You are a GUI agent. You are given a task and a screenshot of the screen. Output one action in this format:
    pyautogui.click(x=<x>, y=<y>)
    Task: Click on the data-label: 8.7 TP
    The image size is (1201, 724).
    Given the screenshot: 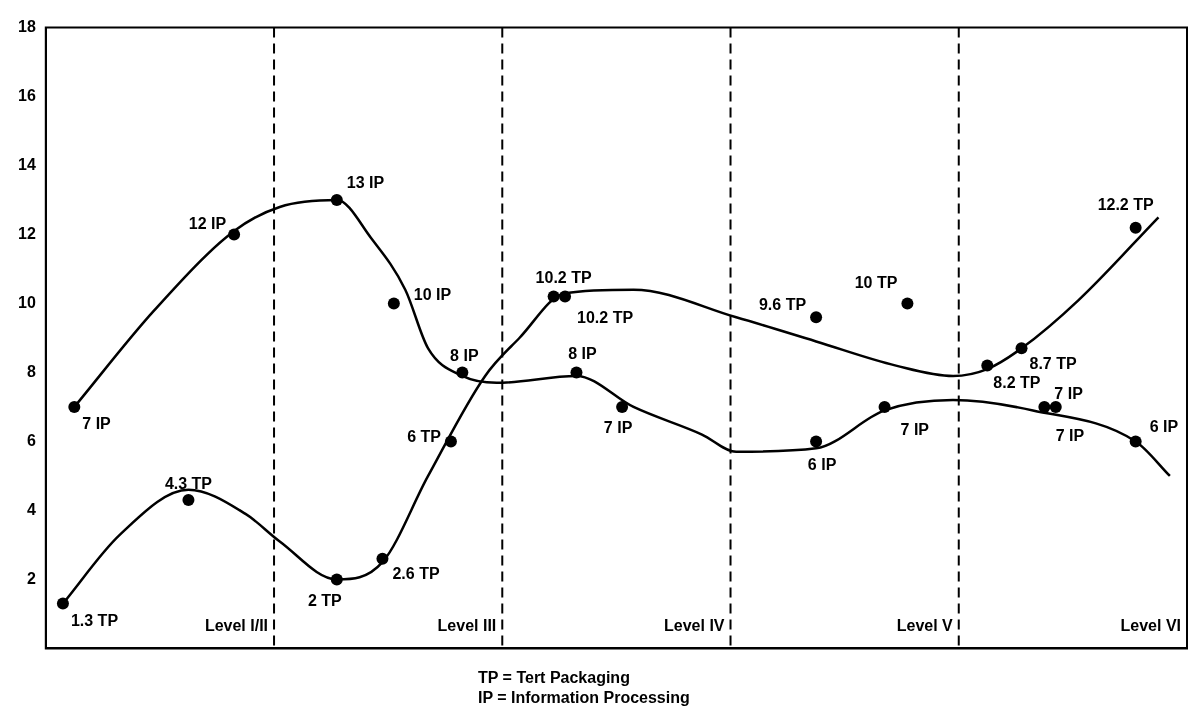 What is the action you would take?
    pyautogui.click(x=1053, y=363)
    